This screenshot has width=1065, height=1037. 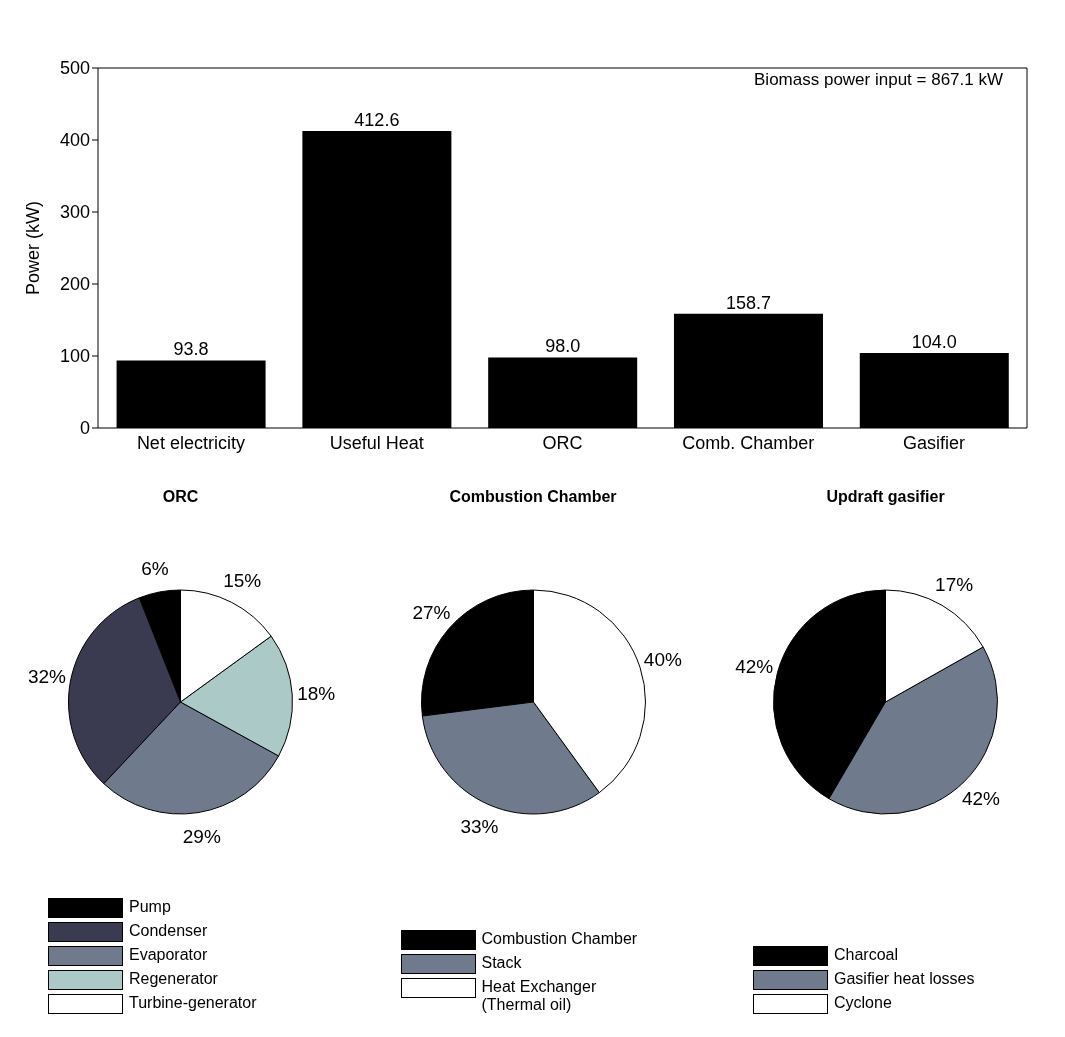 What do you see at coordinates (377, 119) in the screenshot?
I see `data-label: 412.6` at bounding box center [377, 119].